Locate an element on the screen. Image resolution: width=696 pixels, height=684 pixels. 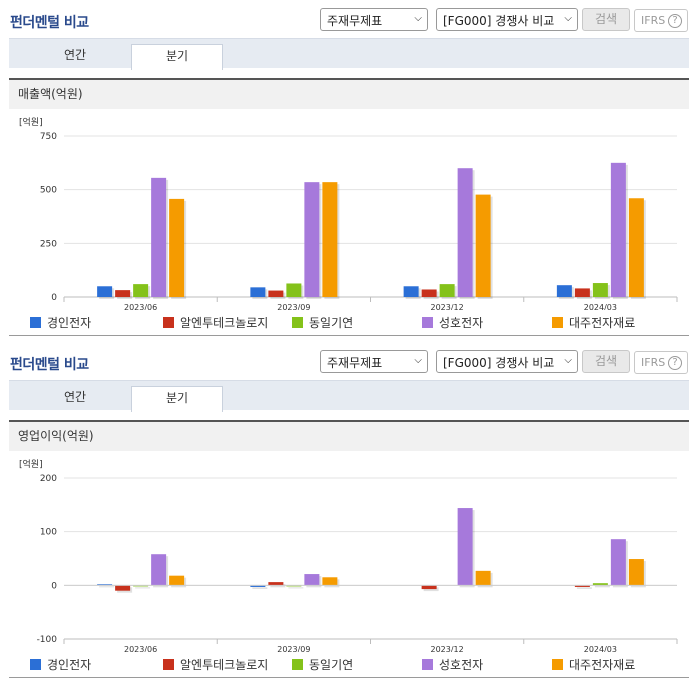
metric-header: 매출액(억원) is located at coordinates (349, 93).